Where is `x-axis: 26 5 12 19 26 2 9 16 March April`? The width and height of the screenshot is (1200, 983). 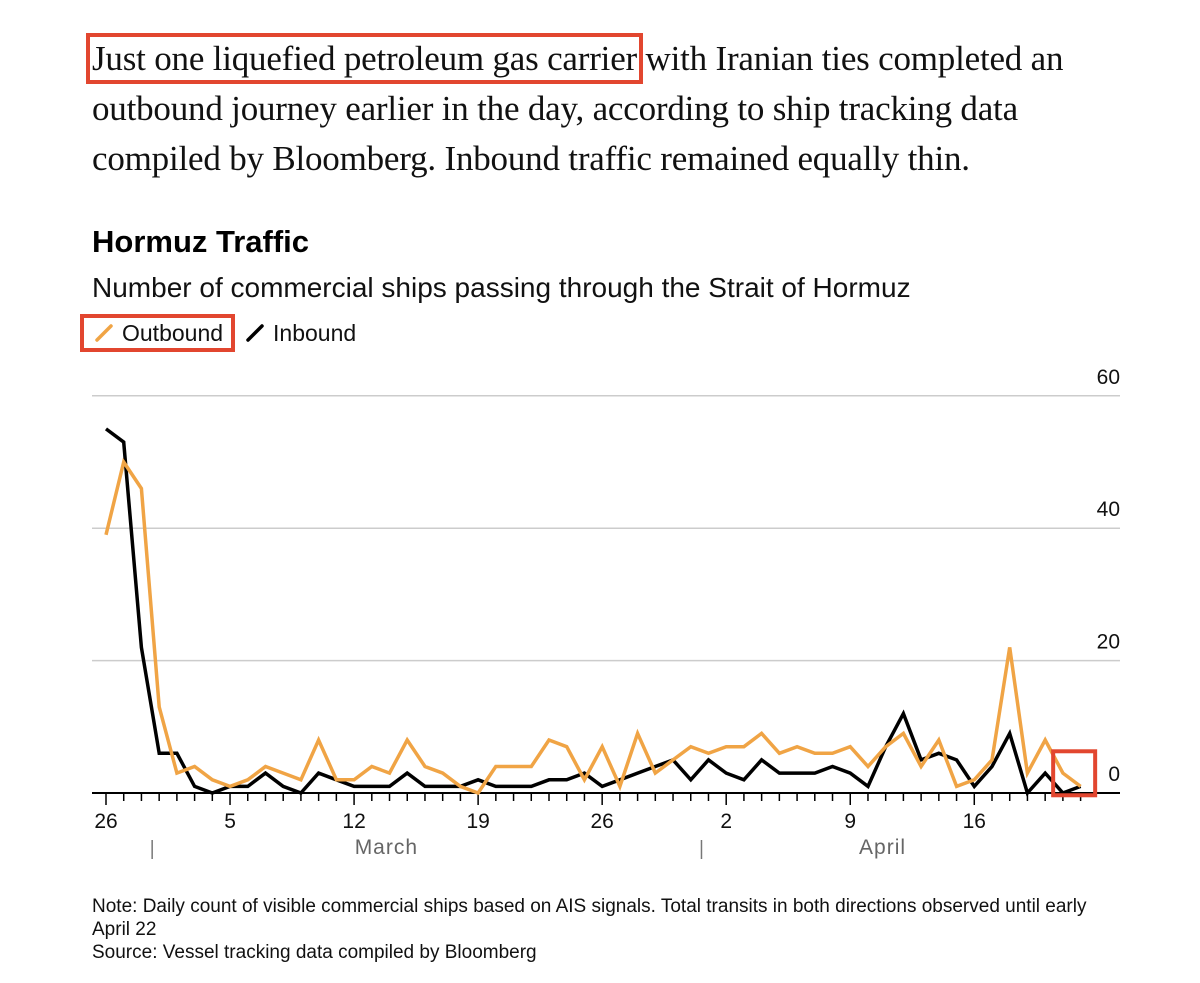 x-axis: 26 5 12 19 26 2 9 16 March April is located at coordinates (606, 825).